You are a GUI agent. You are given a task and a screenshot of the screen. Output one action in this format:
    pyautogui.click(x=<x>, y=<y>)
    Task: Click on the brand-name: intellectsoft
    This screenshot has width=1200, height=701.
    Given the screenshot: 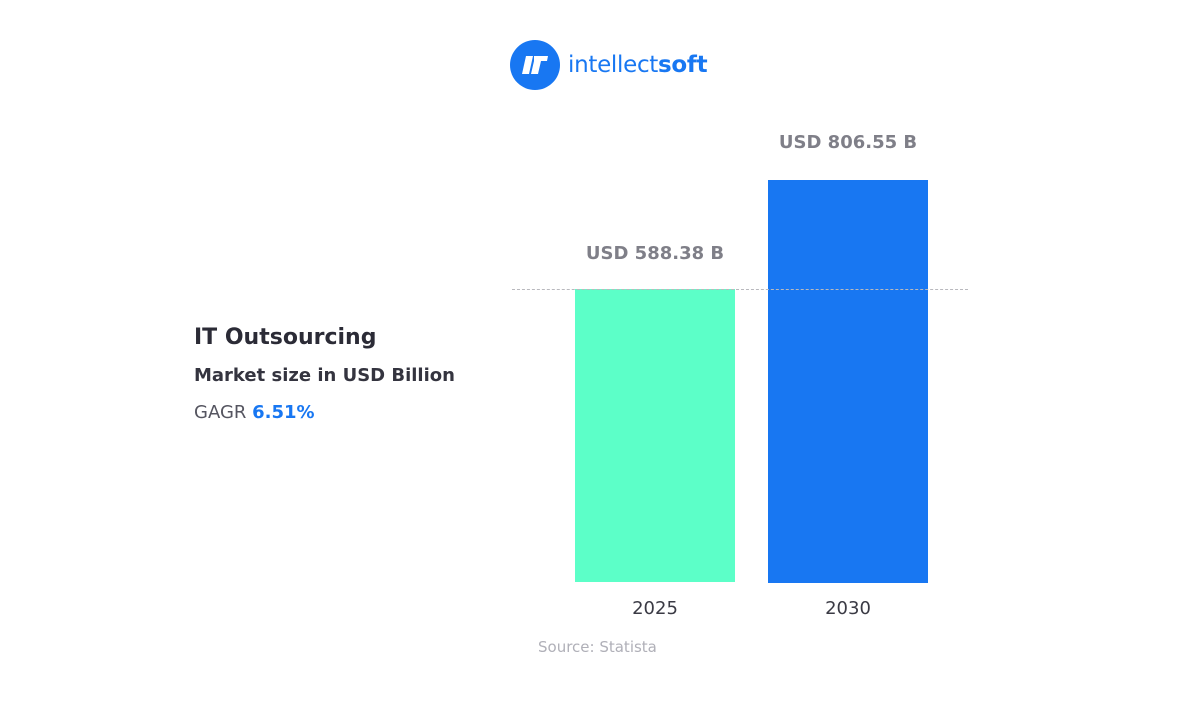 What is the action you would take?
    pyautogui.click(x=638, y=65)
    